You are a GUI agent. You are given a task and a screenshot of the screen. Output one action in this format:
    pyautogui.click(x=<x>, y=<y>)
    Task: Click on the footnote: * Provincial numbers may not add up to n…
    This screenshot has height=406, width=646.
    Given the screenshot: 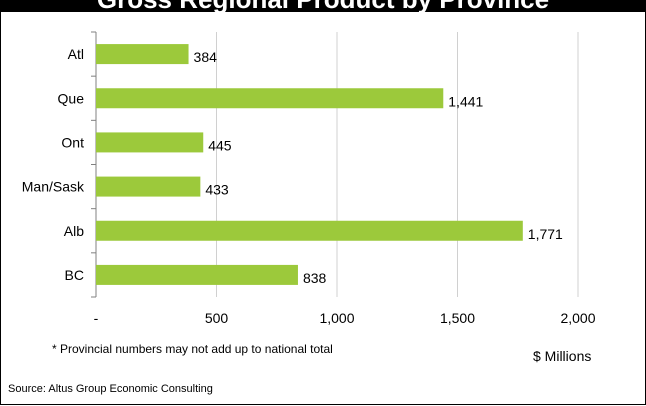 What is the action you would take?
    pyautogui.click(x=192, y=349)
    